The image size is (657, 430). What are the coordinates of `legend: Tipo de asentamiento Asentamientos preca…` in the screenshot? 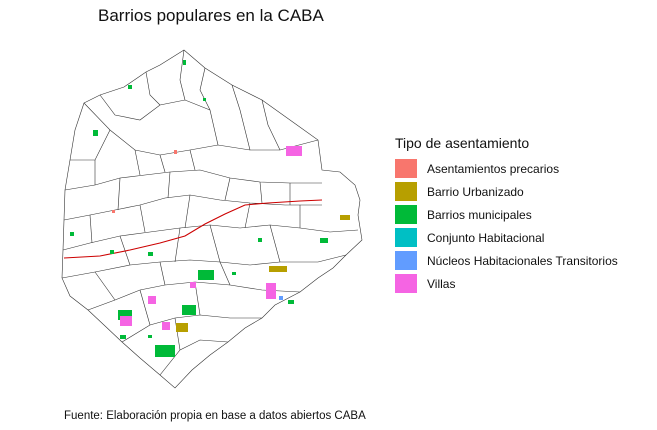 It's located at (506, 215).